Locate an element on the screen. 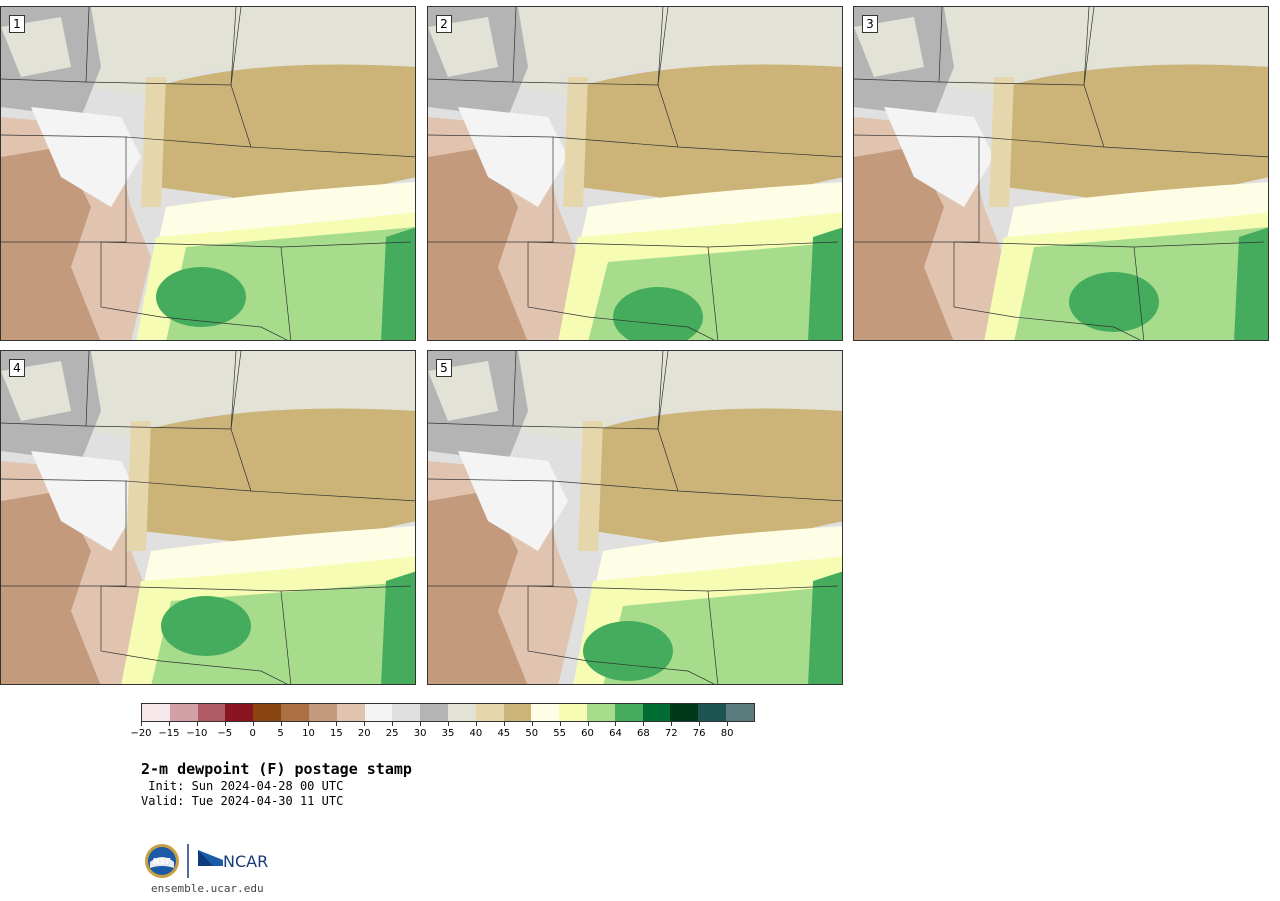  colorbar-tick-label: 60 is located at coordinates (587, 733).